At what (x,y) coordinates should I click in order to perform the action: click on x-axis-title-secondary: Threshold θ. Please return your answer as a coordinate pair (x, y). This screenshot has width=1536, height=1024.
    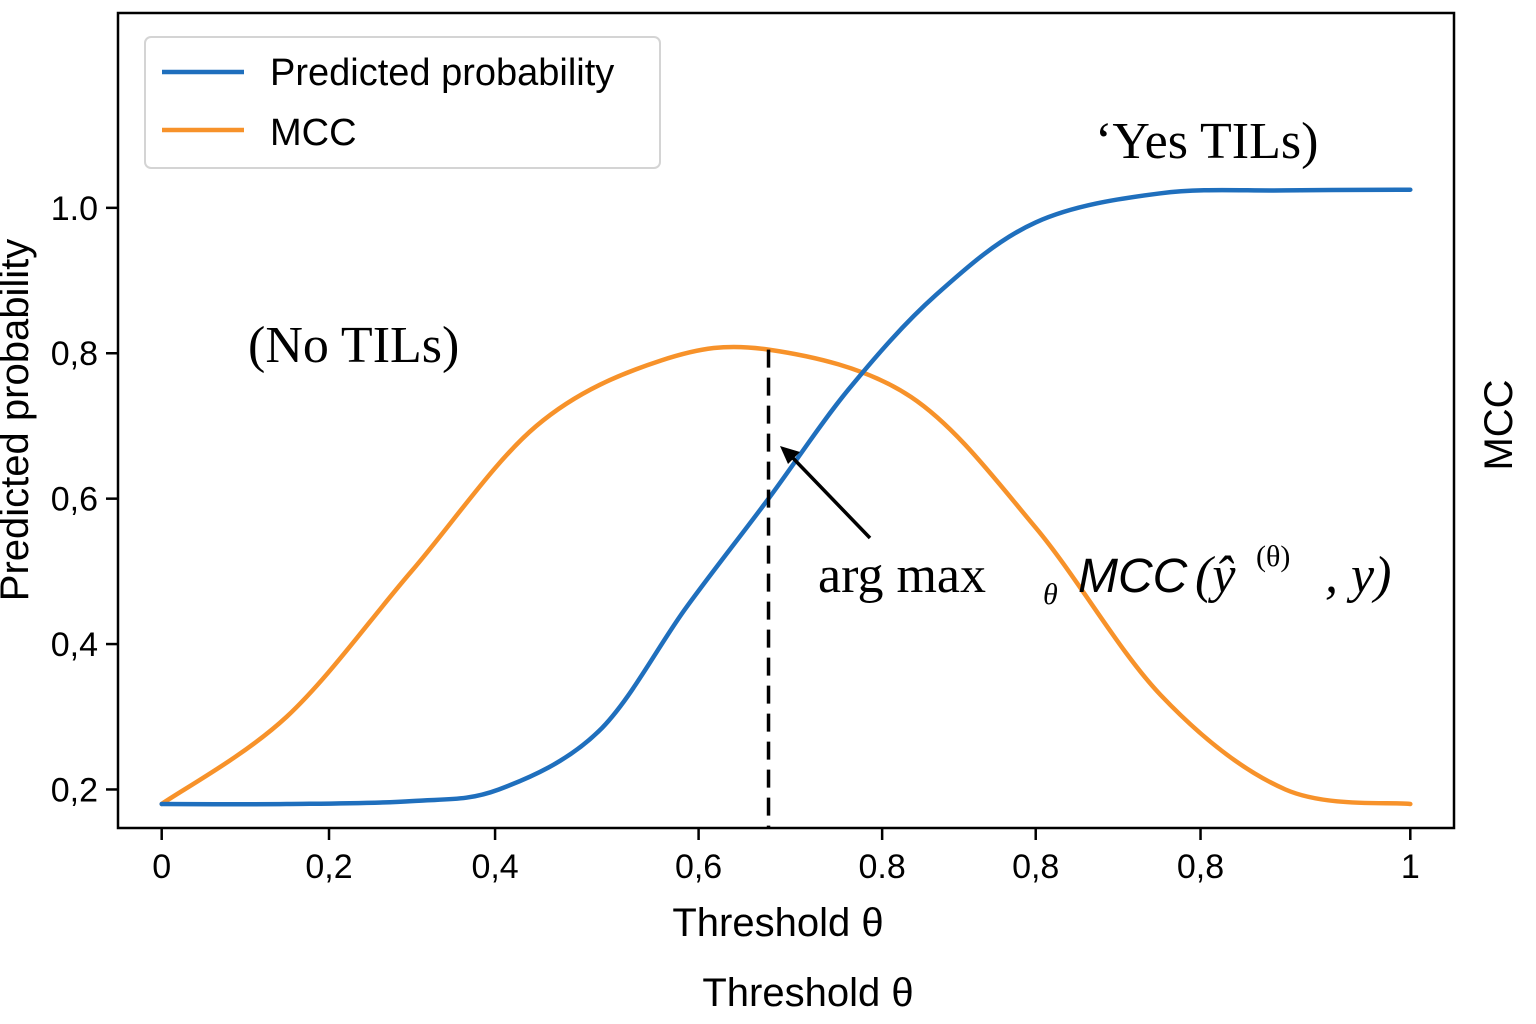
    Looking at the image, I should click on (807, 993).